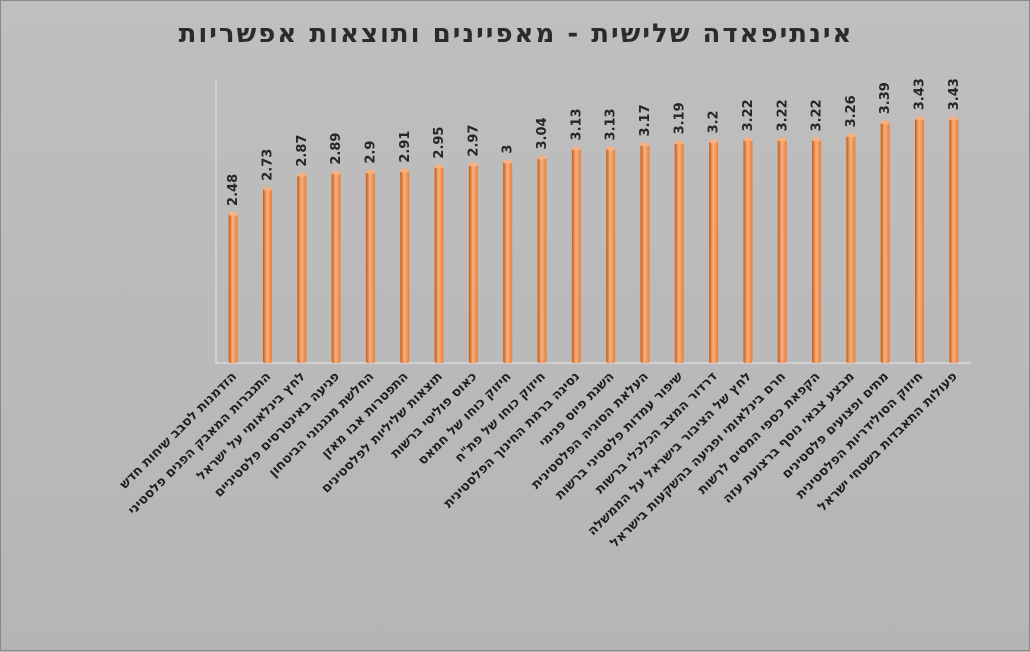  What do you see at coordinates (714, 121) in the screenshot?
I see `value-label: 3.2` at bounding box center [714, 121].